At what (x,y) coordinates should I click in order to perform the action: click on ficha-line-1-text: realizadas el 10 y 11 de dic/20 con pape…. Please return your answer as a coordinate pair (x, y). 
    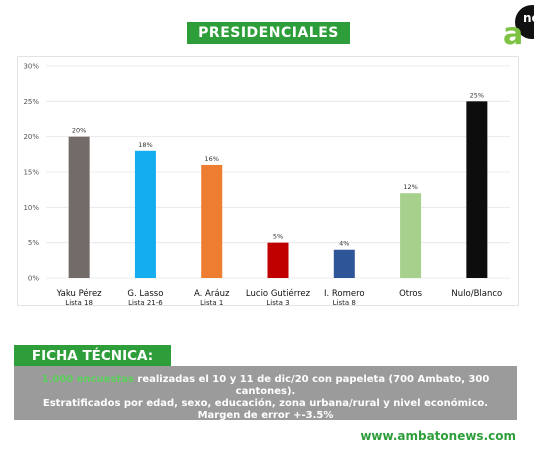
    Looking at the image, I should click on (311, 385).